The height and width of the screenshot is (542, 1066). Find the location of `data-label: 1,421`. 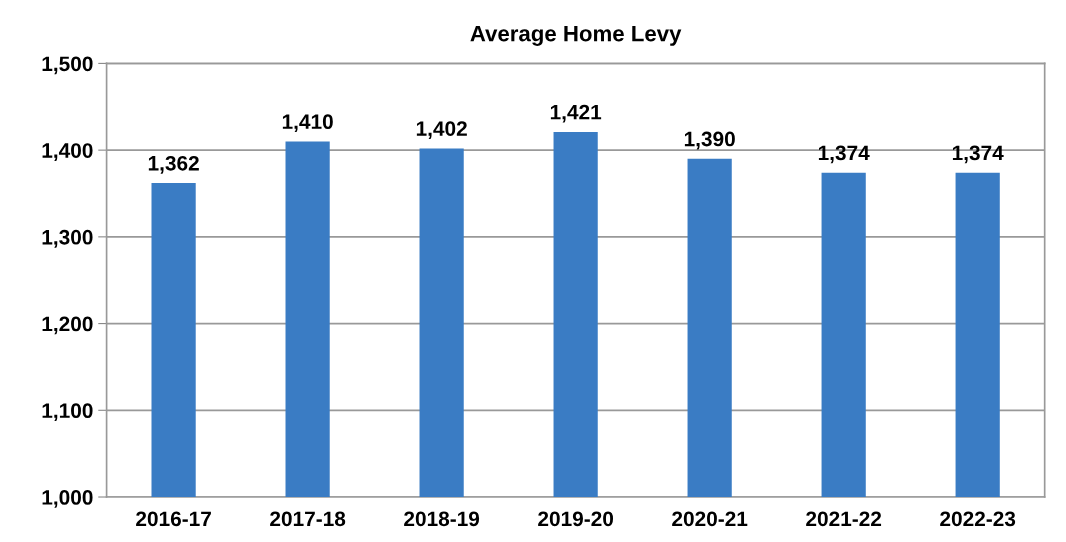

data-label: 1,421 is located at coordinates (576, 113).